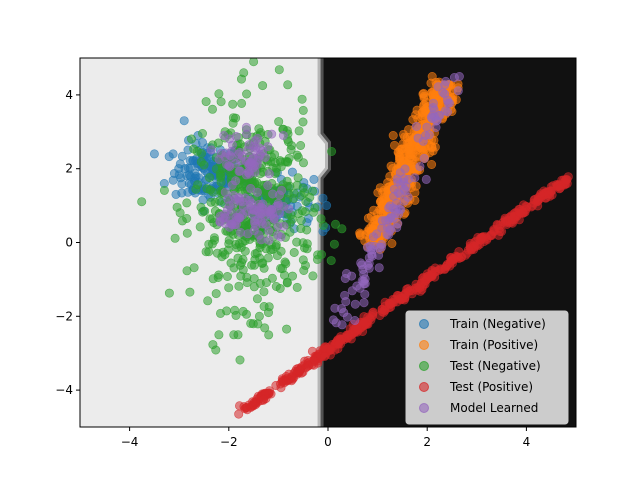 The height and width of the screenshot is (485, 640). I want to click on x-tick-label: −2, so click(229, 442).